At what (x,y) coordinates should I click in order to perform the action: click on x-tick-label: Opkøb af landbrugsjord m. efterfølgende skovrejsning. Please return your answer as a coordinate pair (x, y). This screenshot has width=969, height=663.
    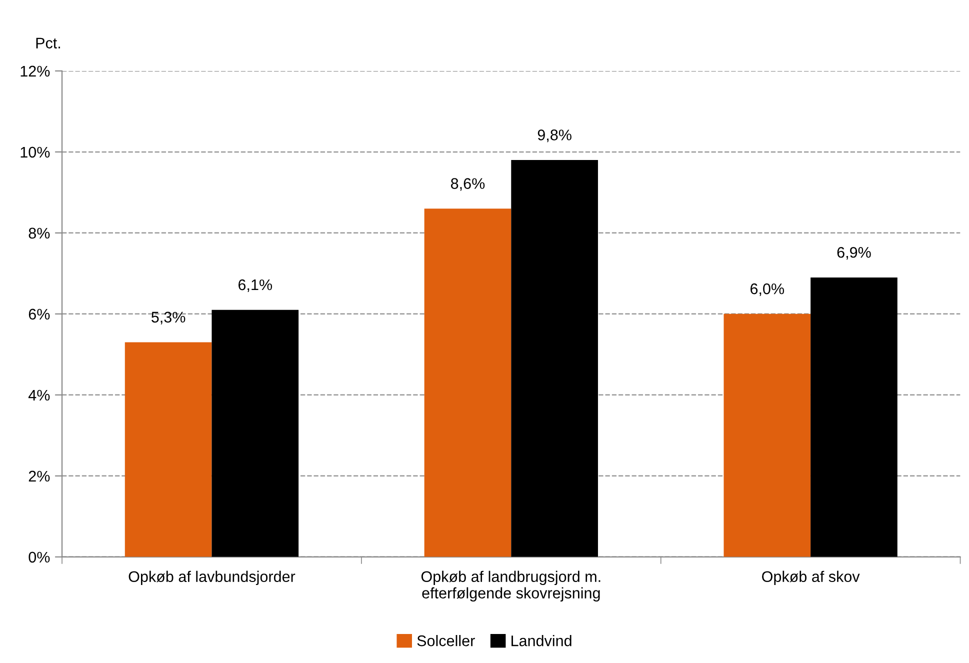
    Looking at the image, I should click on (510, 586).